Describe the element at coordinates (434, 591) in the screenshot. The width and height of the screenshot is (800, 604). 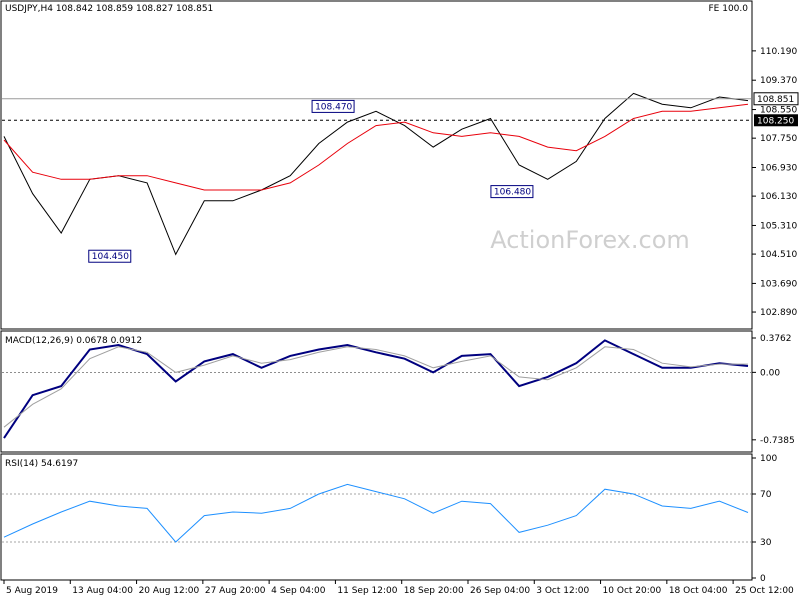
I see `x-tick-label: 18 Sep 20:00` at that location.